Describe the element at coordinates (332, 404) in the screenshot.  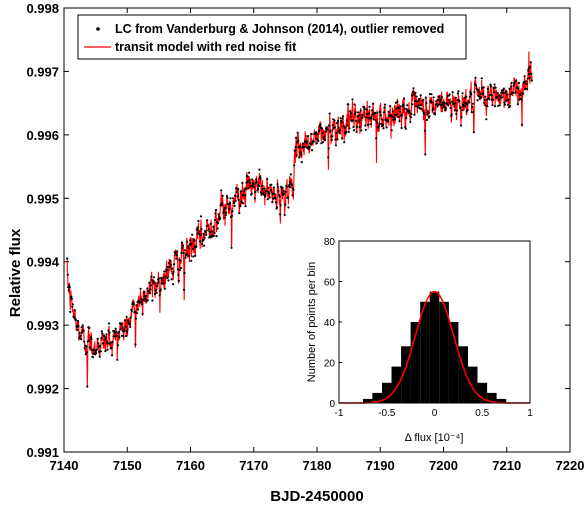
I see `inset-y-tick-label: 0` at that location.